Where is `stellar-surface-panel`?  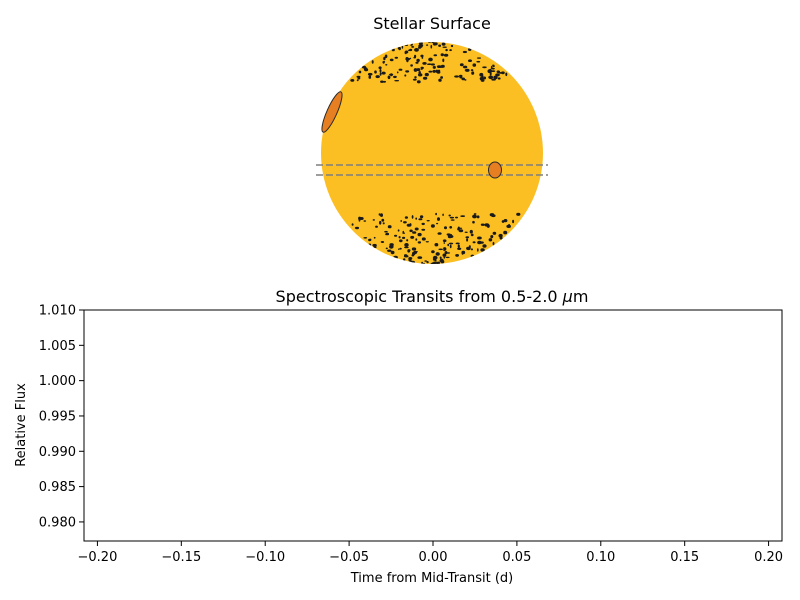 stellar-surface-panel is located at coordinates (432, 154).